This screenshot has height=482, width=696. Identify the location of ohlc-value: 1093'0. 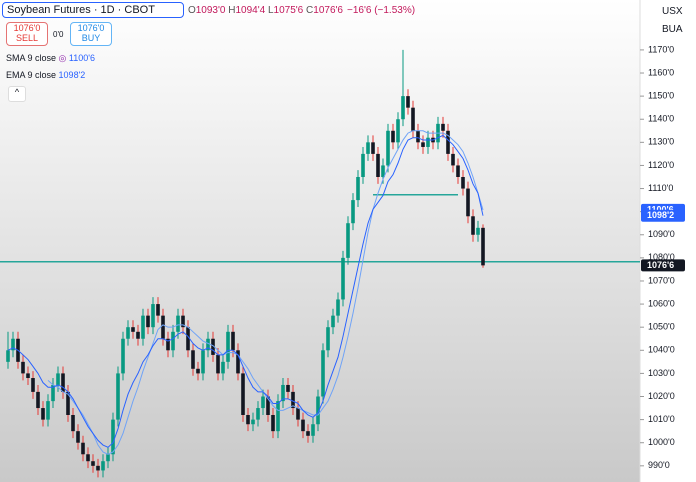
(210, 10).